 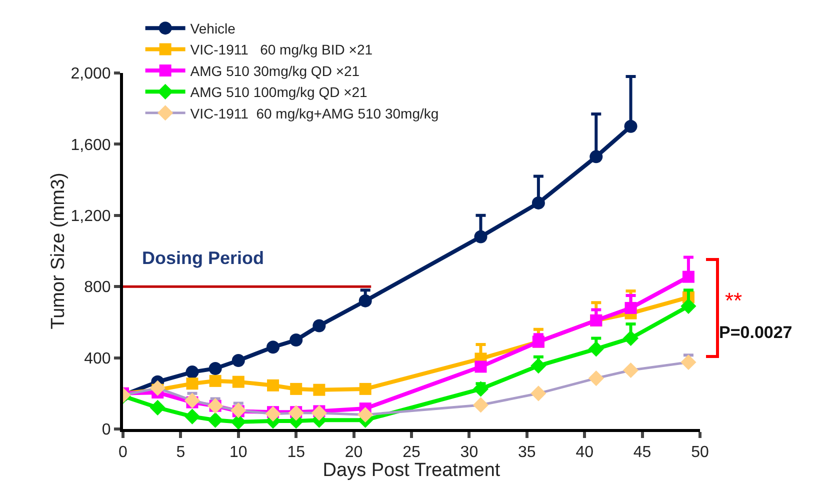 I want to click on x-tick-label: 35, so click(x=527, y=453).